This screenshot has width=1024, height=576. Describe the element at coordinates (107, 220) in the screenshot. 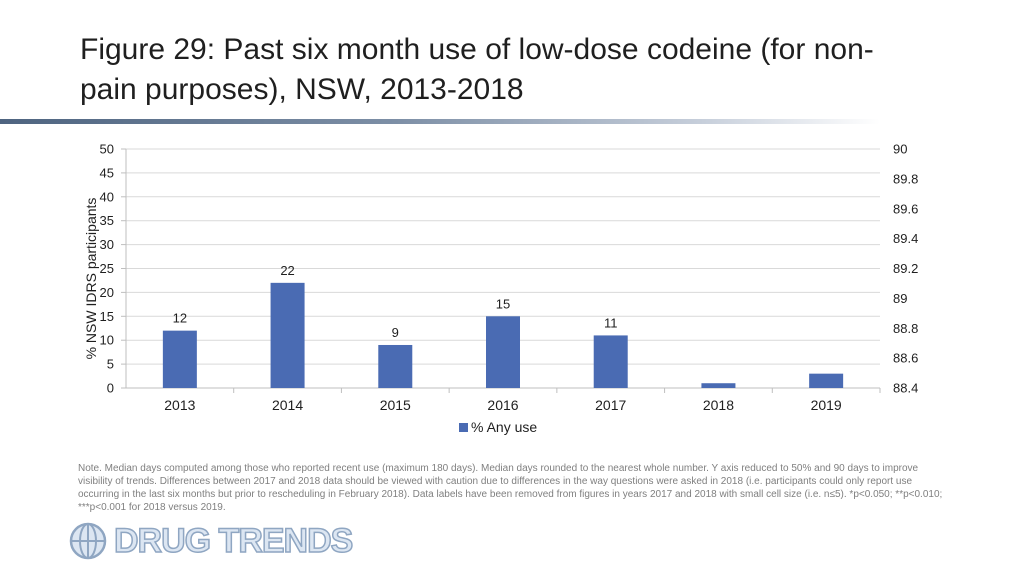

I see `y-tick-label: 35` at that location.